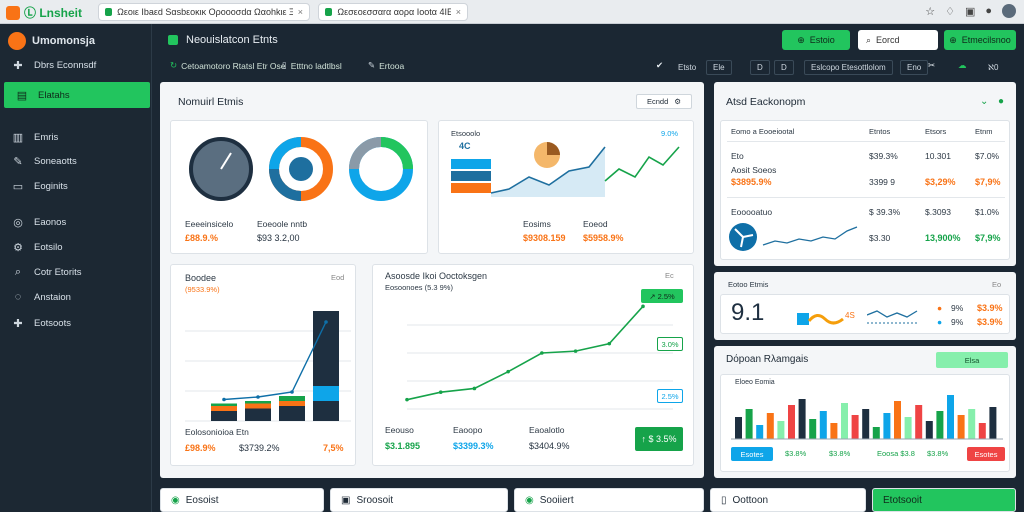  I want to click on metric-label: Eaoalotlo, so click(547, 430).